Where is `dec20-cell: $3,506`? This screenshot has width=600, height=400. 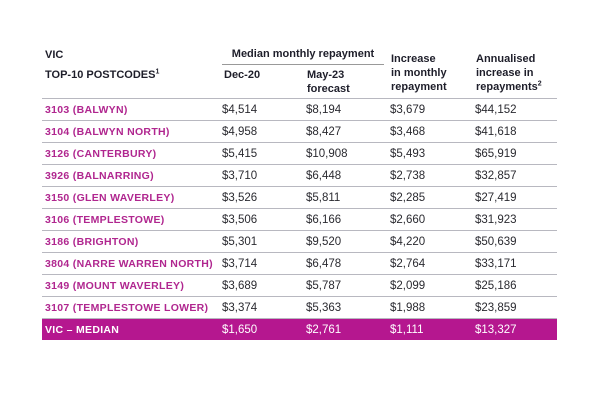 dec20-cell: $3,506 is located at coordinates (262, 219).